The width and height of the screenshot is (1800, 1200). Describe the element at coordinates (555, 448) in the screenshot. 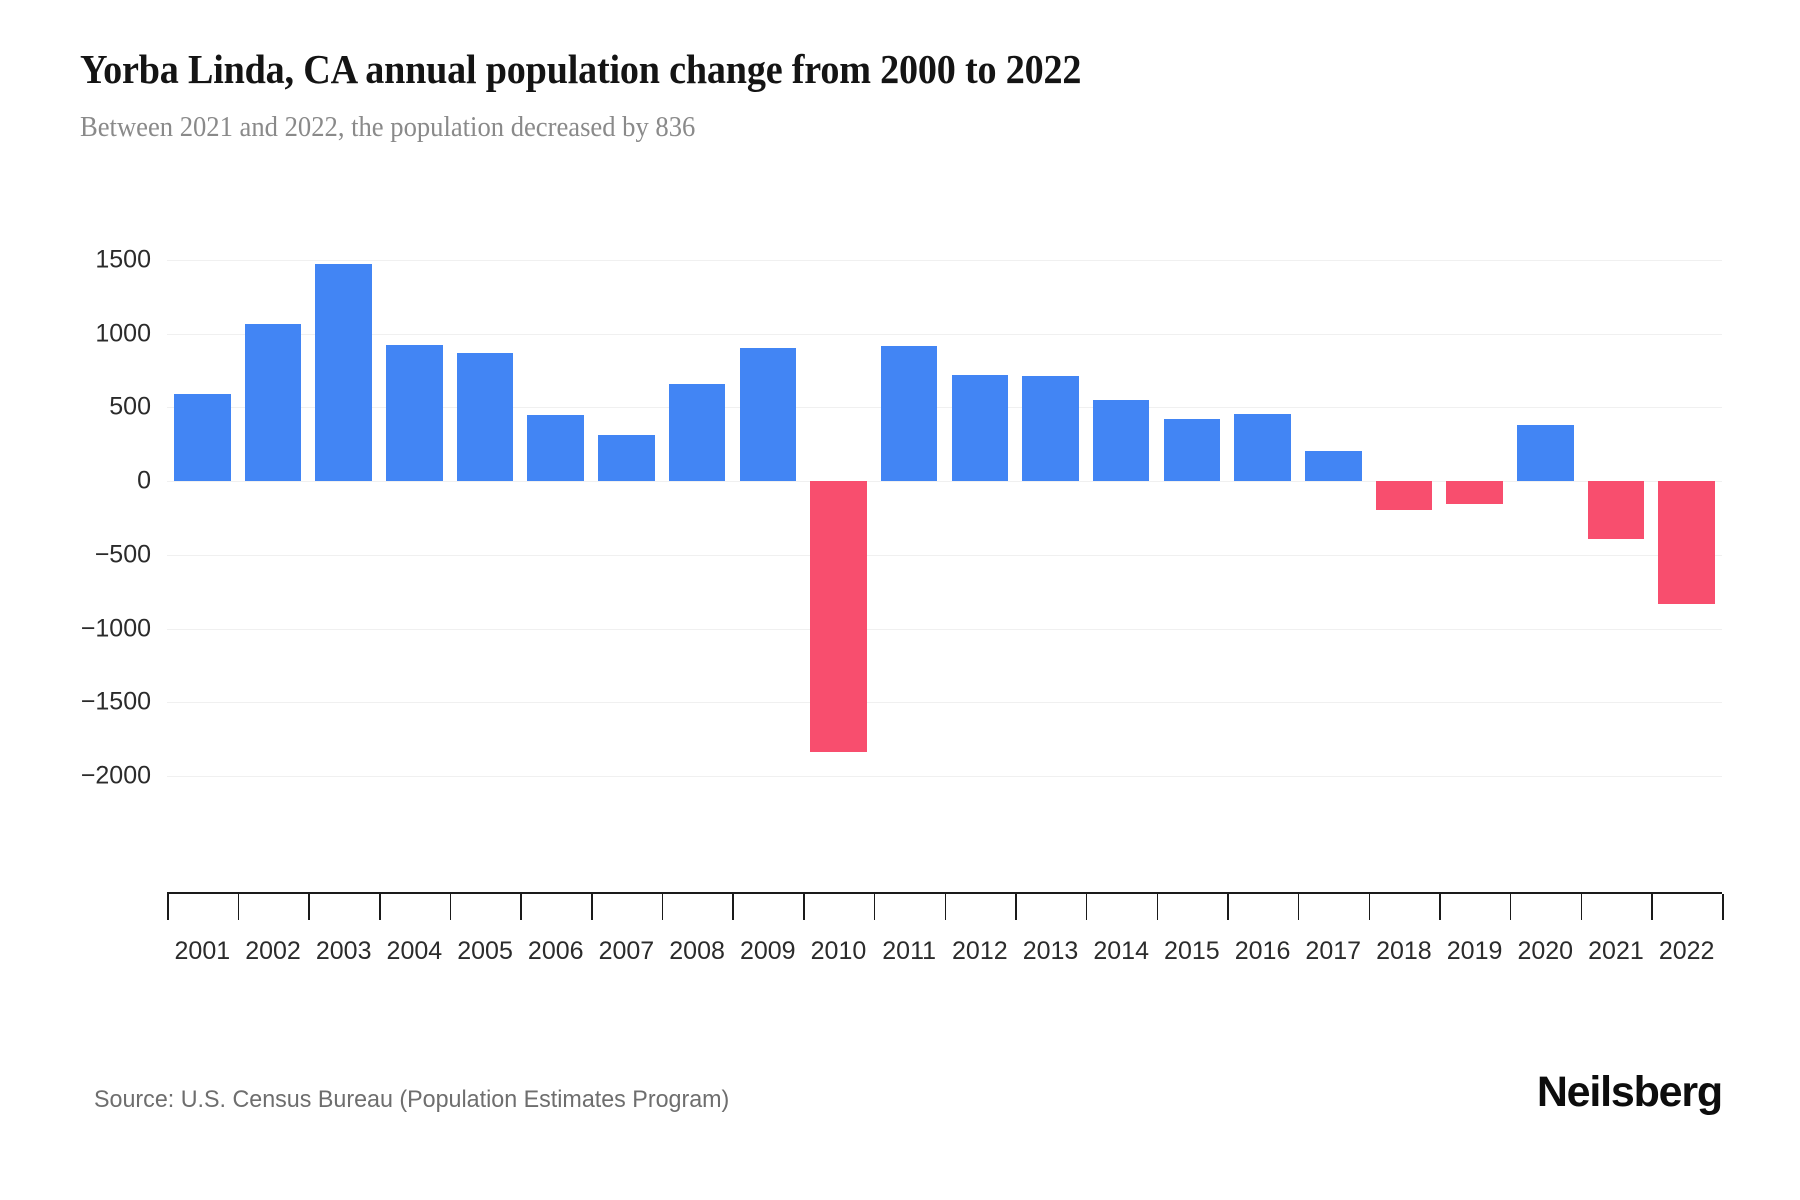

I see `bar-2006` at that location.